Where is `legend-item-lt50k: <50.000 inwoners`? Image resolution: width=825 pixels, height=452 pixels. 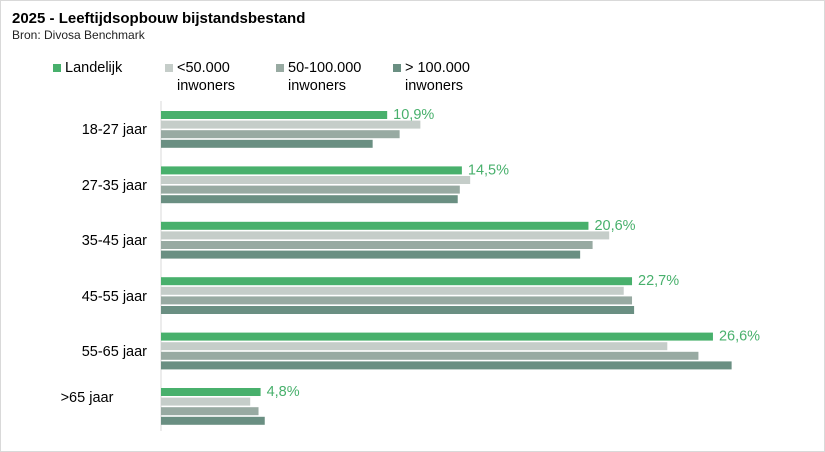
legend-item-lt50k: <50.000 inwoners is located at coordinates (210, 77).